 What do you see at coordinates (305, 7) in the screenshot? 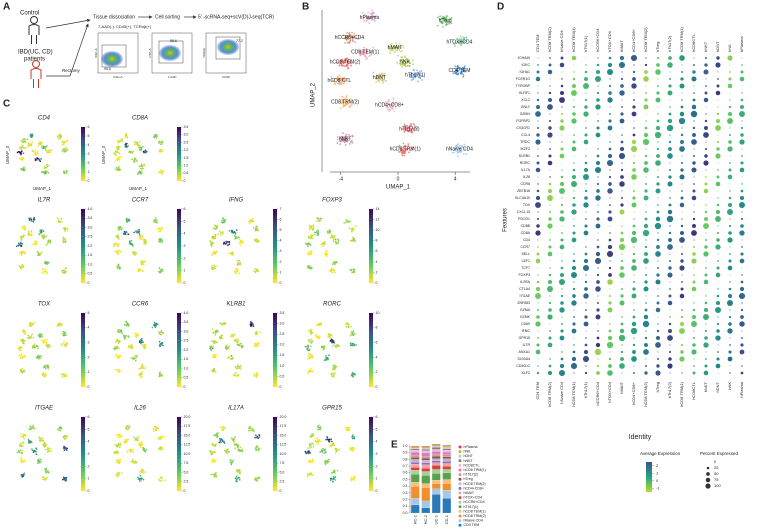
I see `panel-letter: B` at bounding box center [305, 7].